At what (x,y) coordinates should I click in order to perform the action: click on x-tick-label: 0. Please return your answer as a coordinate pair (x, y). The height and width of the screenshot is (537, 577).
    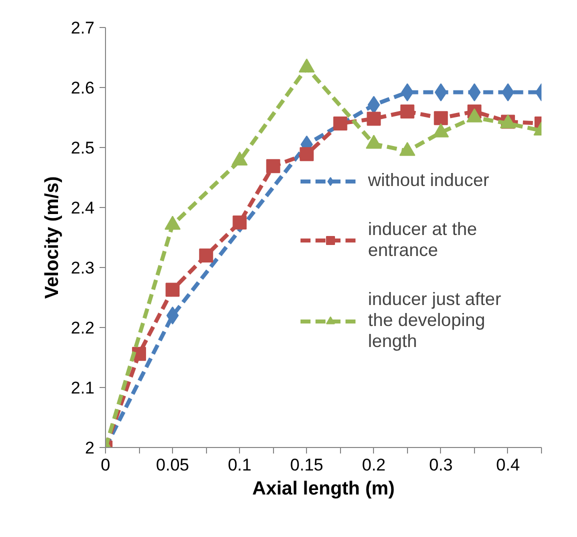
    Looking at the image, I should click on (105, 465).